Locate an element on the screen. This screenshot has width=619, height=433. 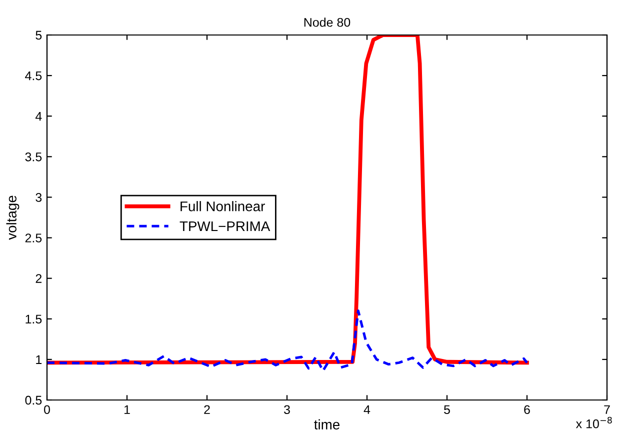
x-tick-label: 0 is located at coordinates (47, 409).